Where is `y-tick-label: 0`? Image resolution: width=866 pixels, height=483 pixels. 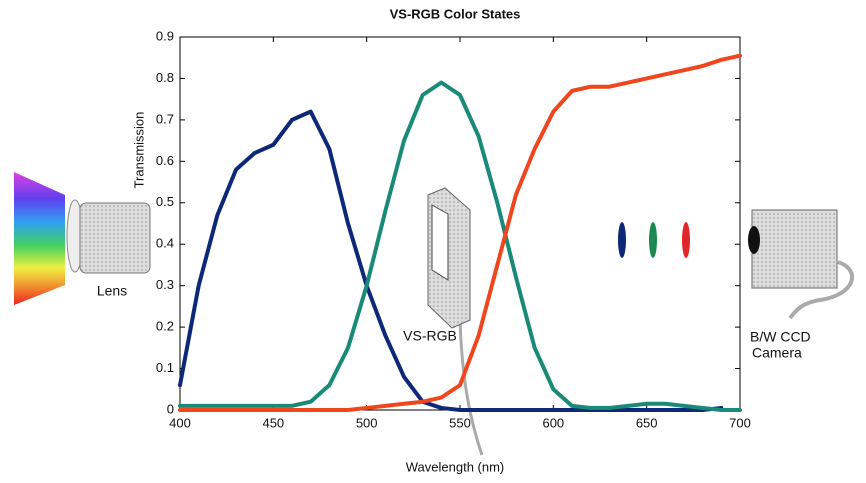 y-tick-label: 0 is located at coordinates (170, 408).